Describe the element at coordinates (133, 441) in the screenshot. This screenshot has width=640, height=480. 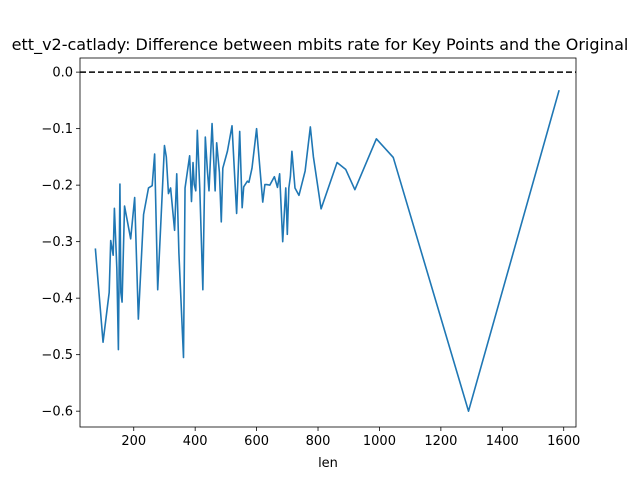
I see `x-tick-label-0: 200` at that location.